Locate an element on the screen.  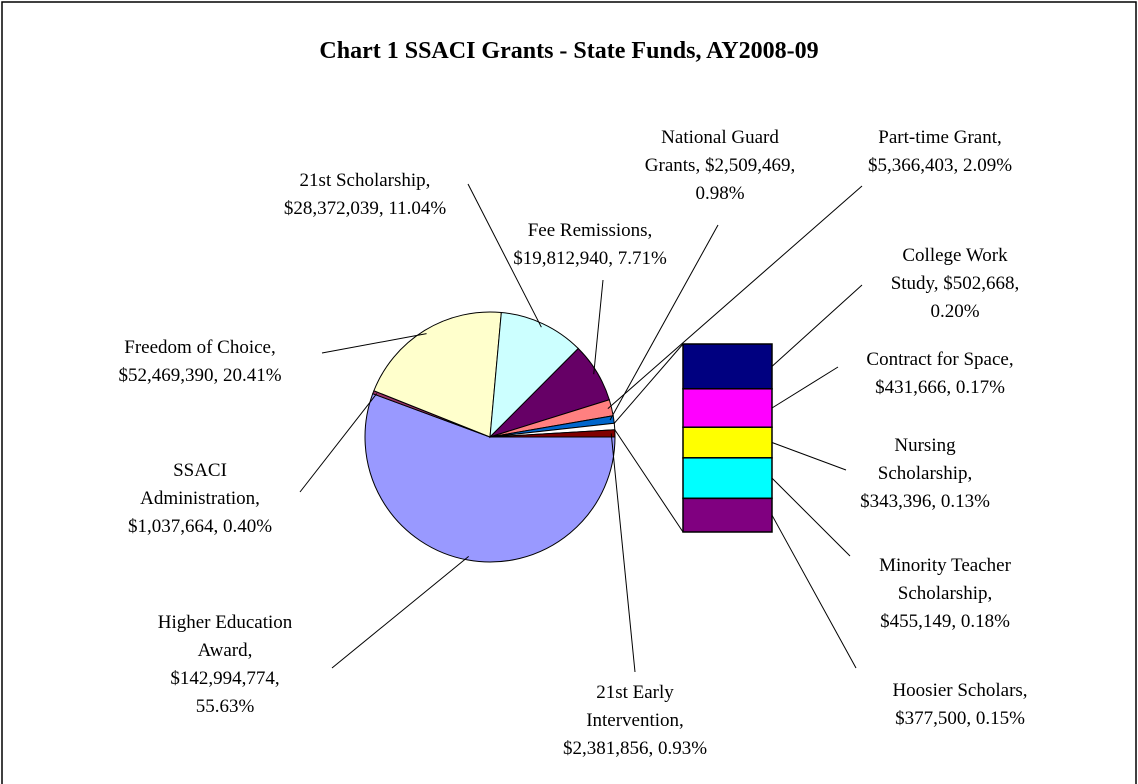
data-label: Part-time Grant, is located at coordinates (939, 137).